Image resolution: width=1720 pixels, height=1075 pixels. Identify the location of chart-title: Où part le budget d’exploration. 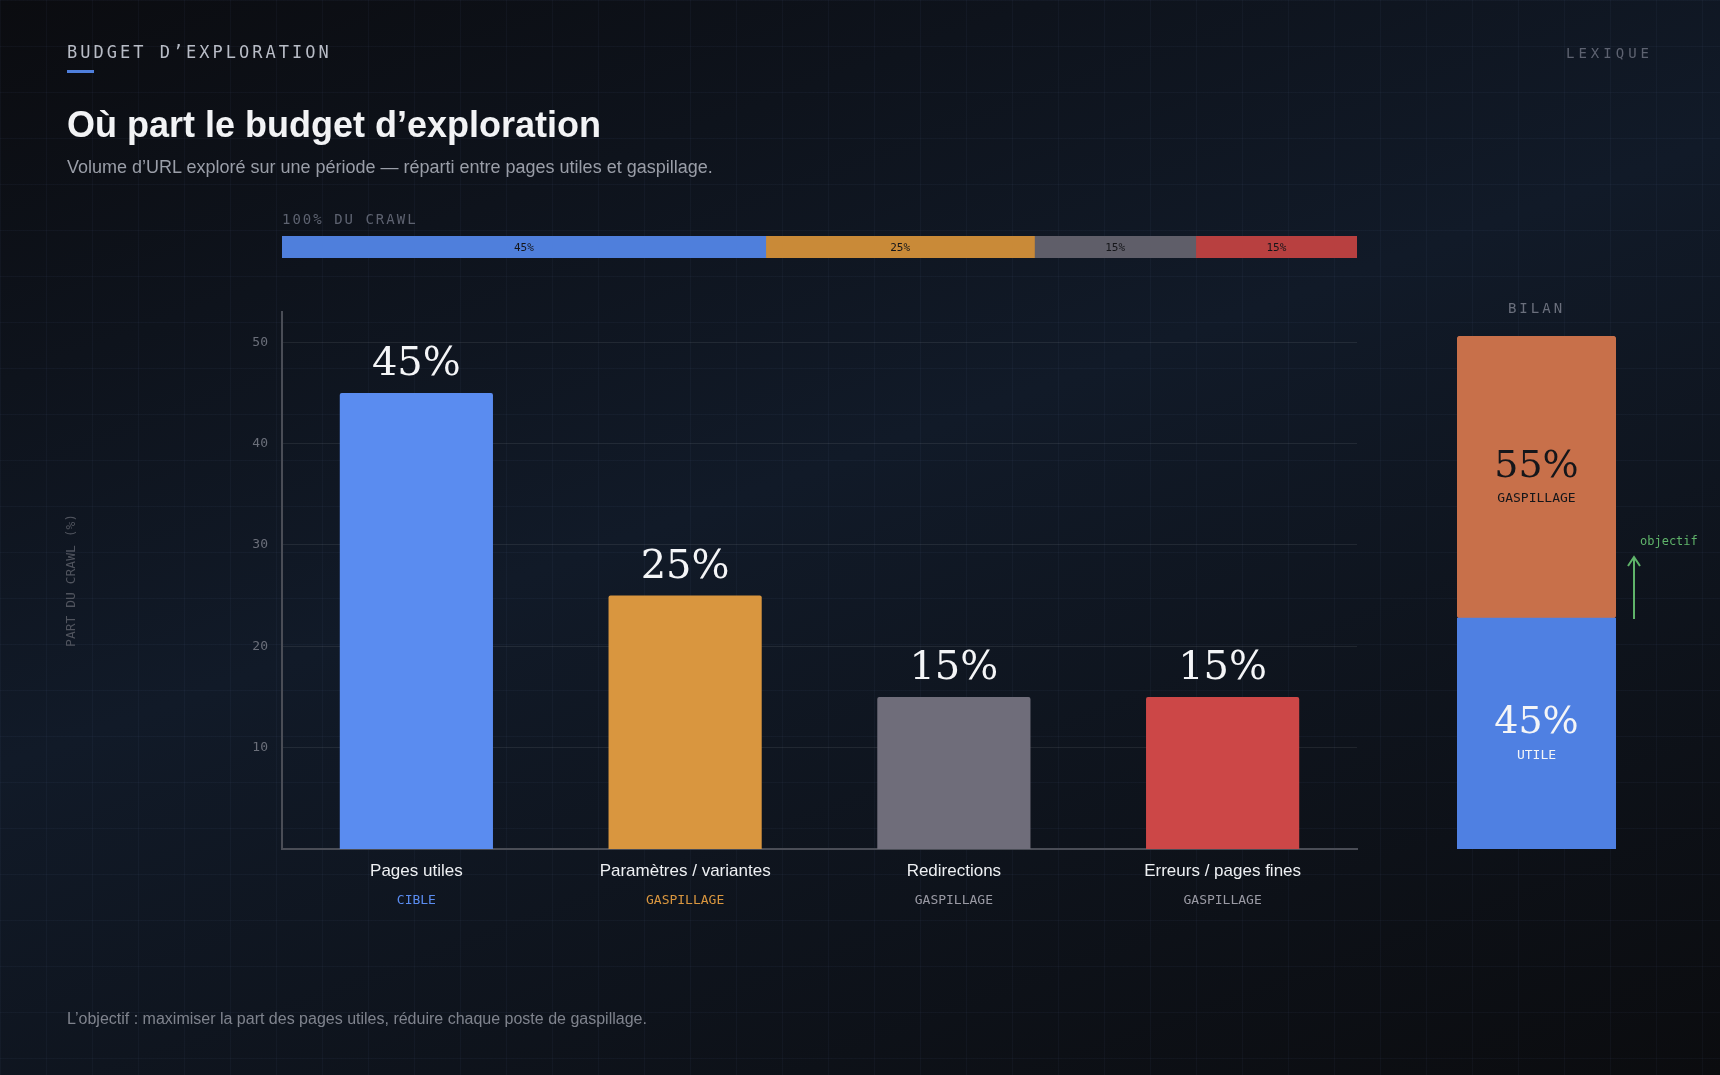
(334, 125).